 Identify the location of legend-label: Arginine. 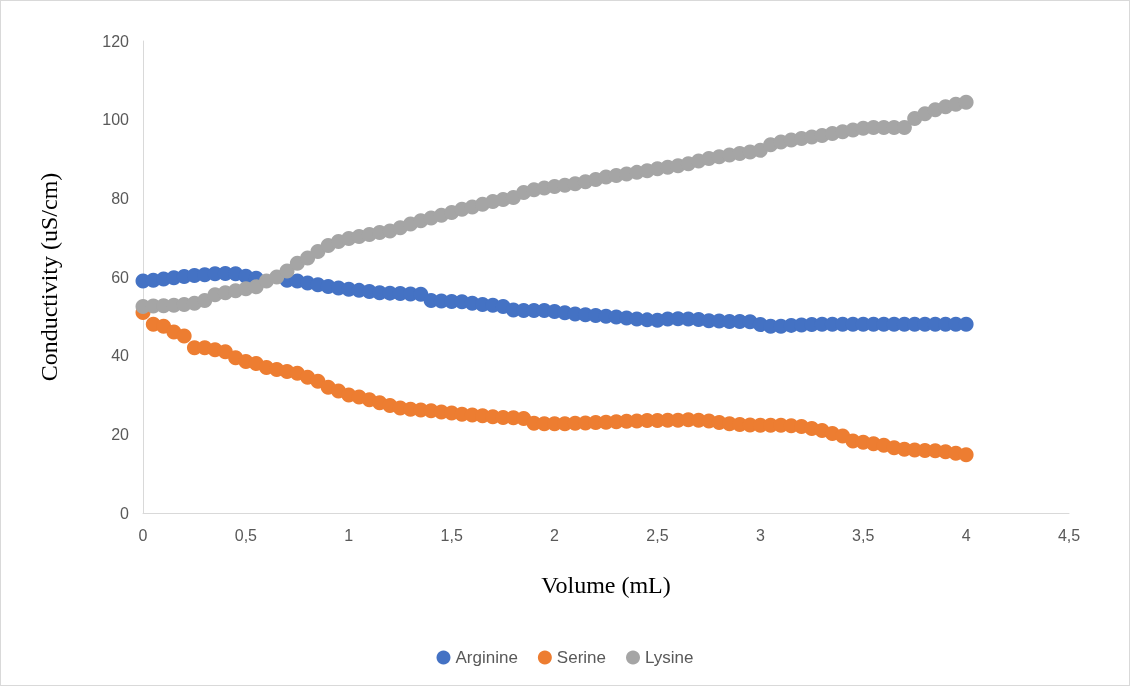
(486, 657).